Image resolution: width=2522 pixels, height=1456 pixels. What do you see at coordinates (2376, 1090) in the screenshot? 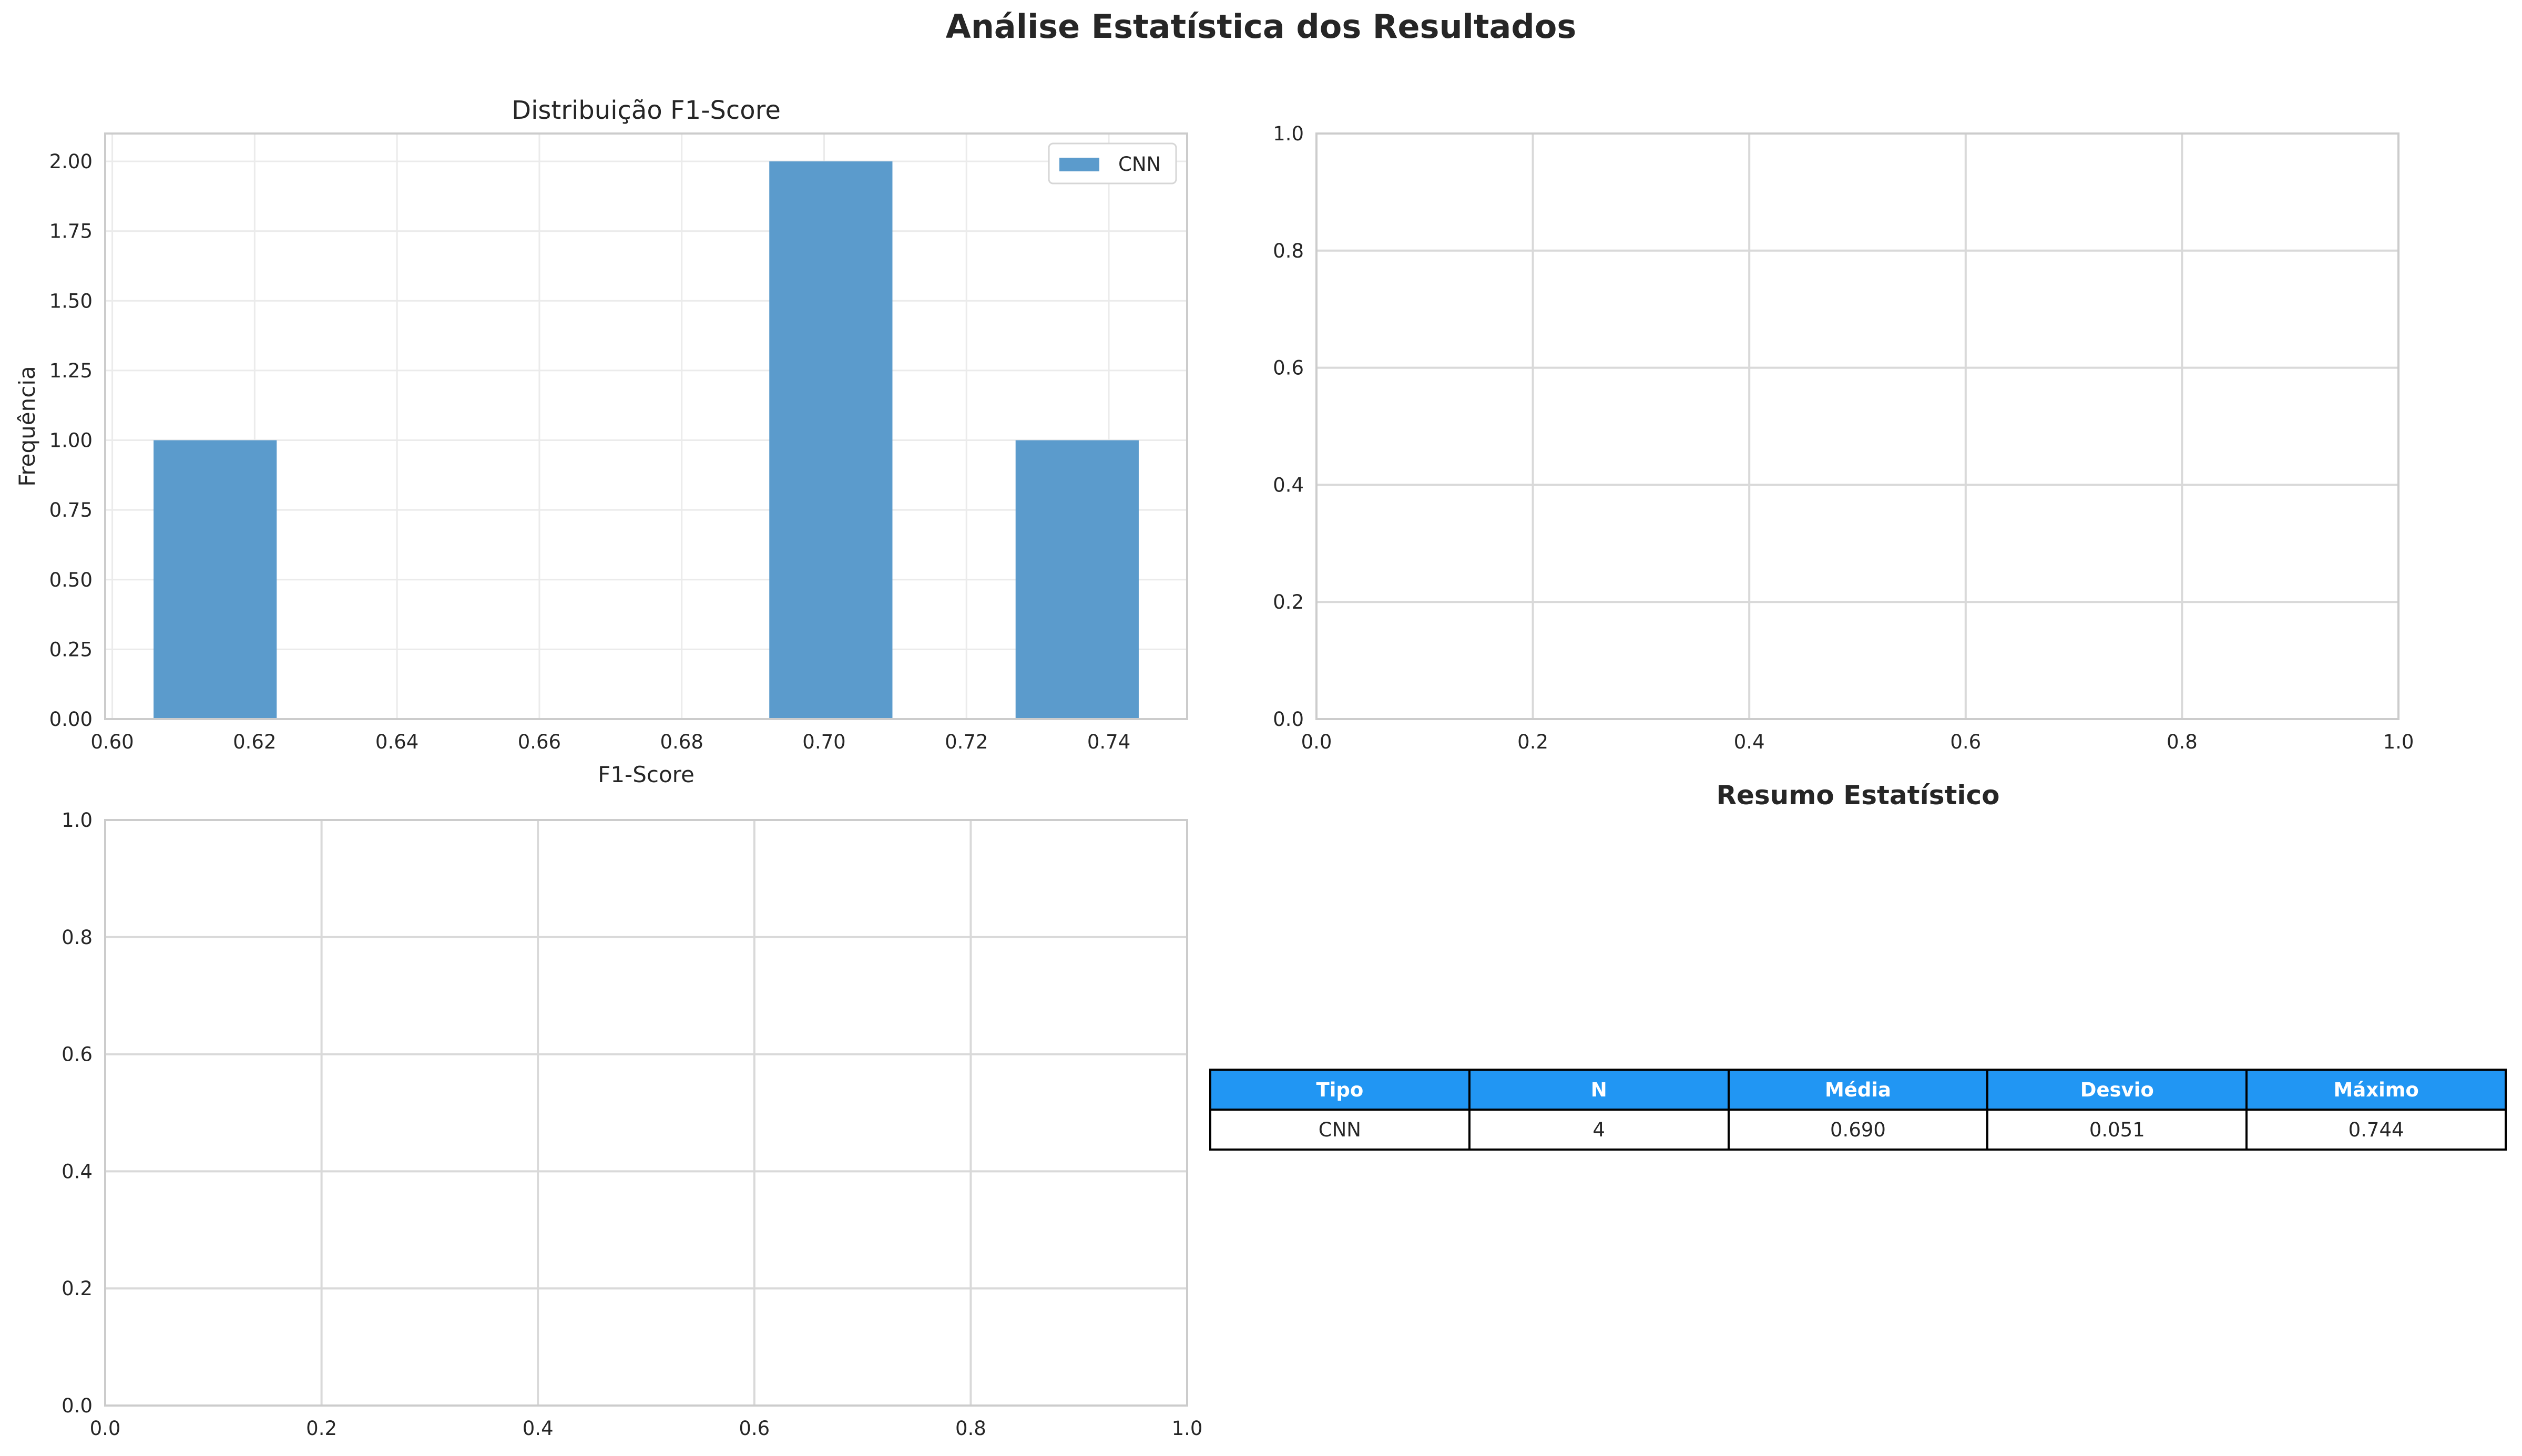
I see `header-maximo: Máximo` at bounding box center [2376, 1090].